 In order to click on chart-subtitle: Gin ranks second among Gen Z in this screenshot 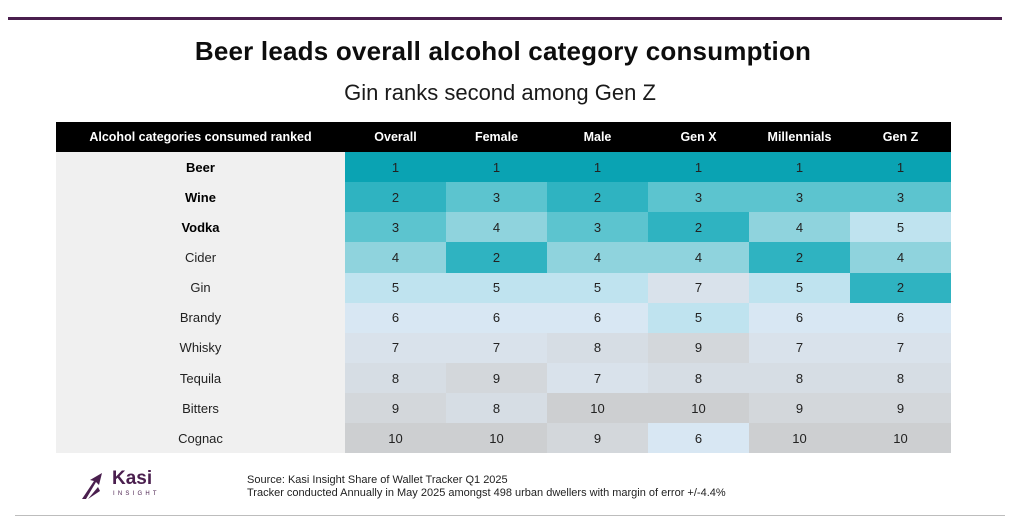, I will do `click(500, 92)`.